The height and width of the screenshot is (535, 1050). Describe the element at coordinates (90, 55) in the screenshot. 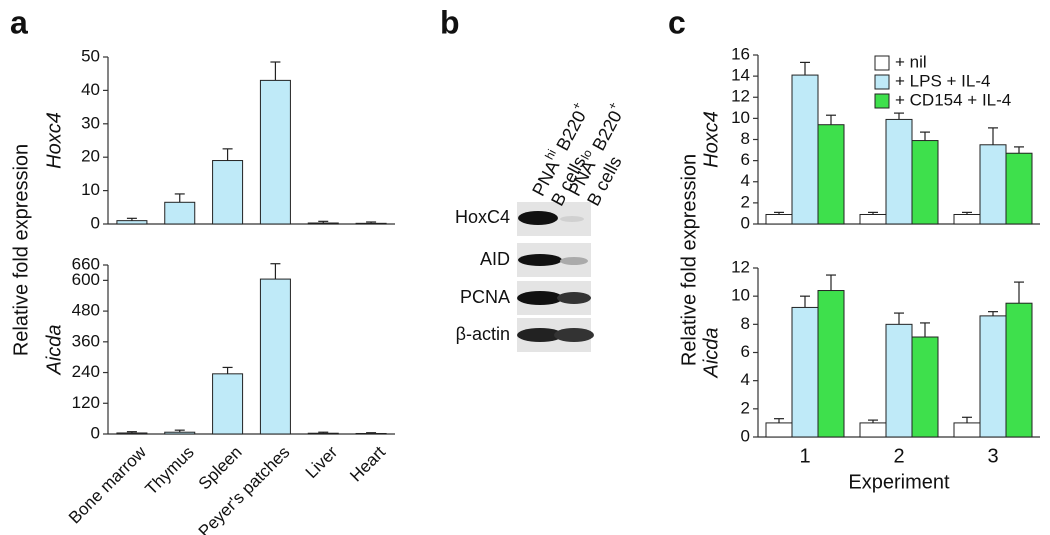

I see `y-tick-label: 50` at that location.